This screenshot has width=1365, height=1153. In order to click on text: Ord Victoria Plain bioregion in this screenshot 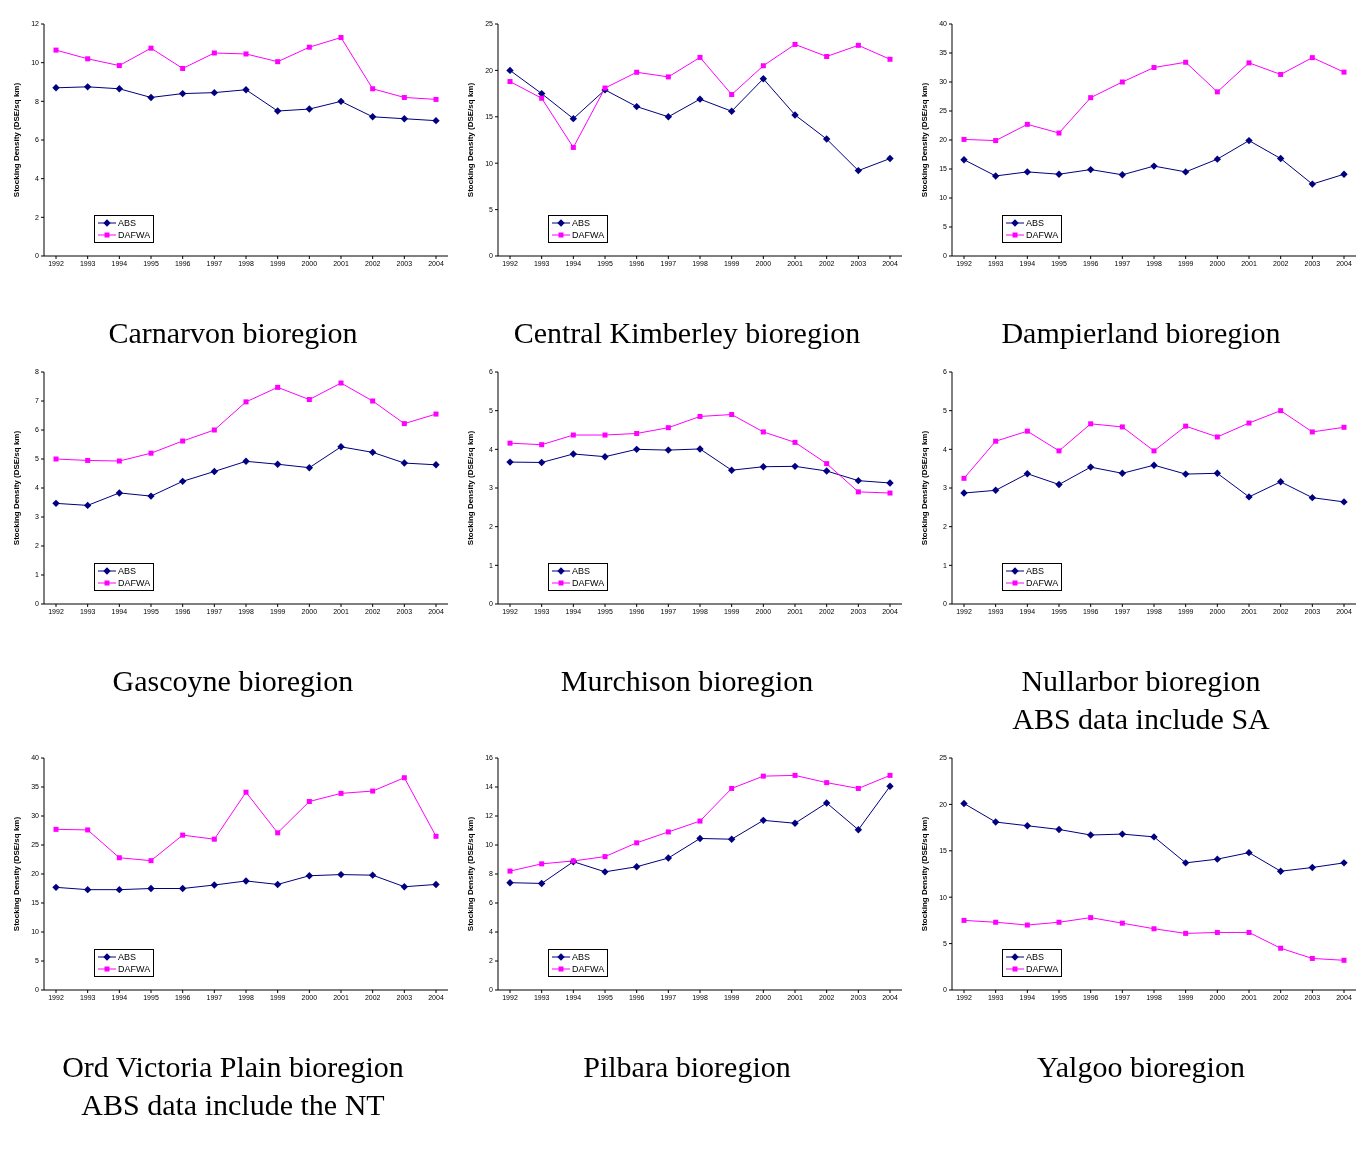, I will do `click(233, 1067)`.